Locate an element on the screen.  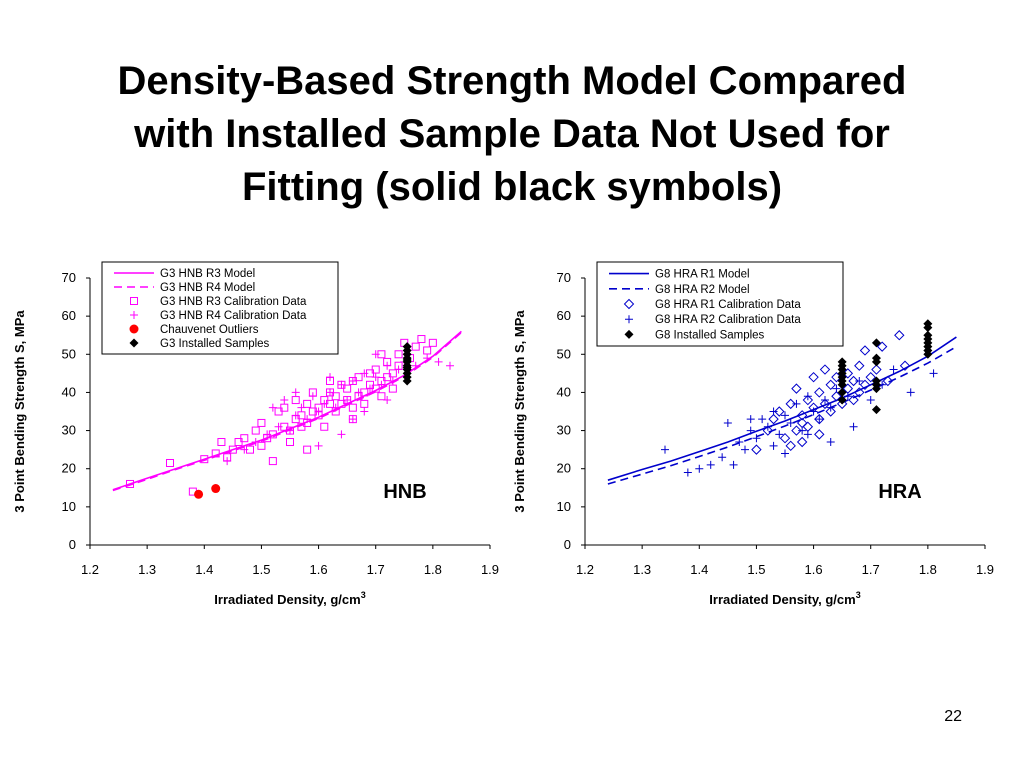
y-tick-label: 10 is located at coordinates (69, 506).